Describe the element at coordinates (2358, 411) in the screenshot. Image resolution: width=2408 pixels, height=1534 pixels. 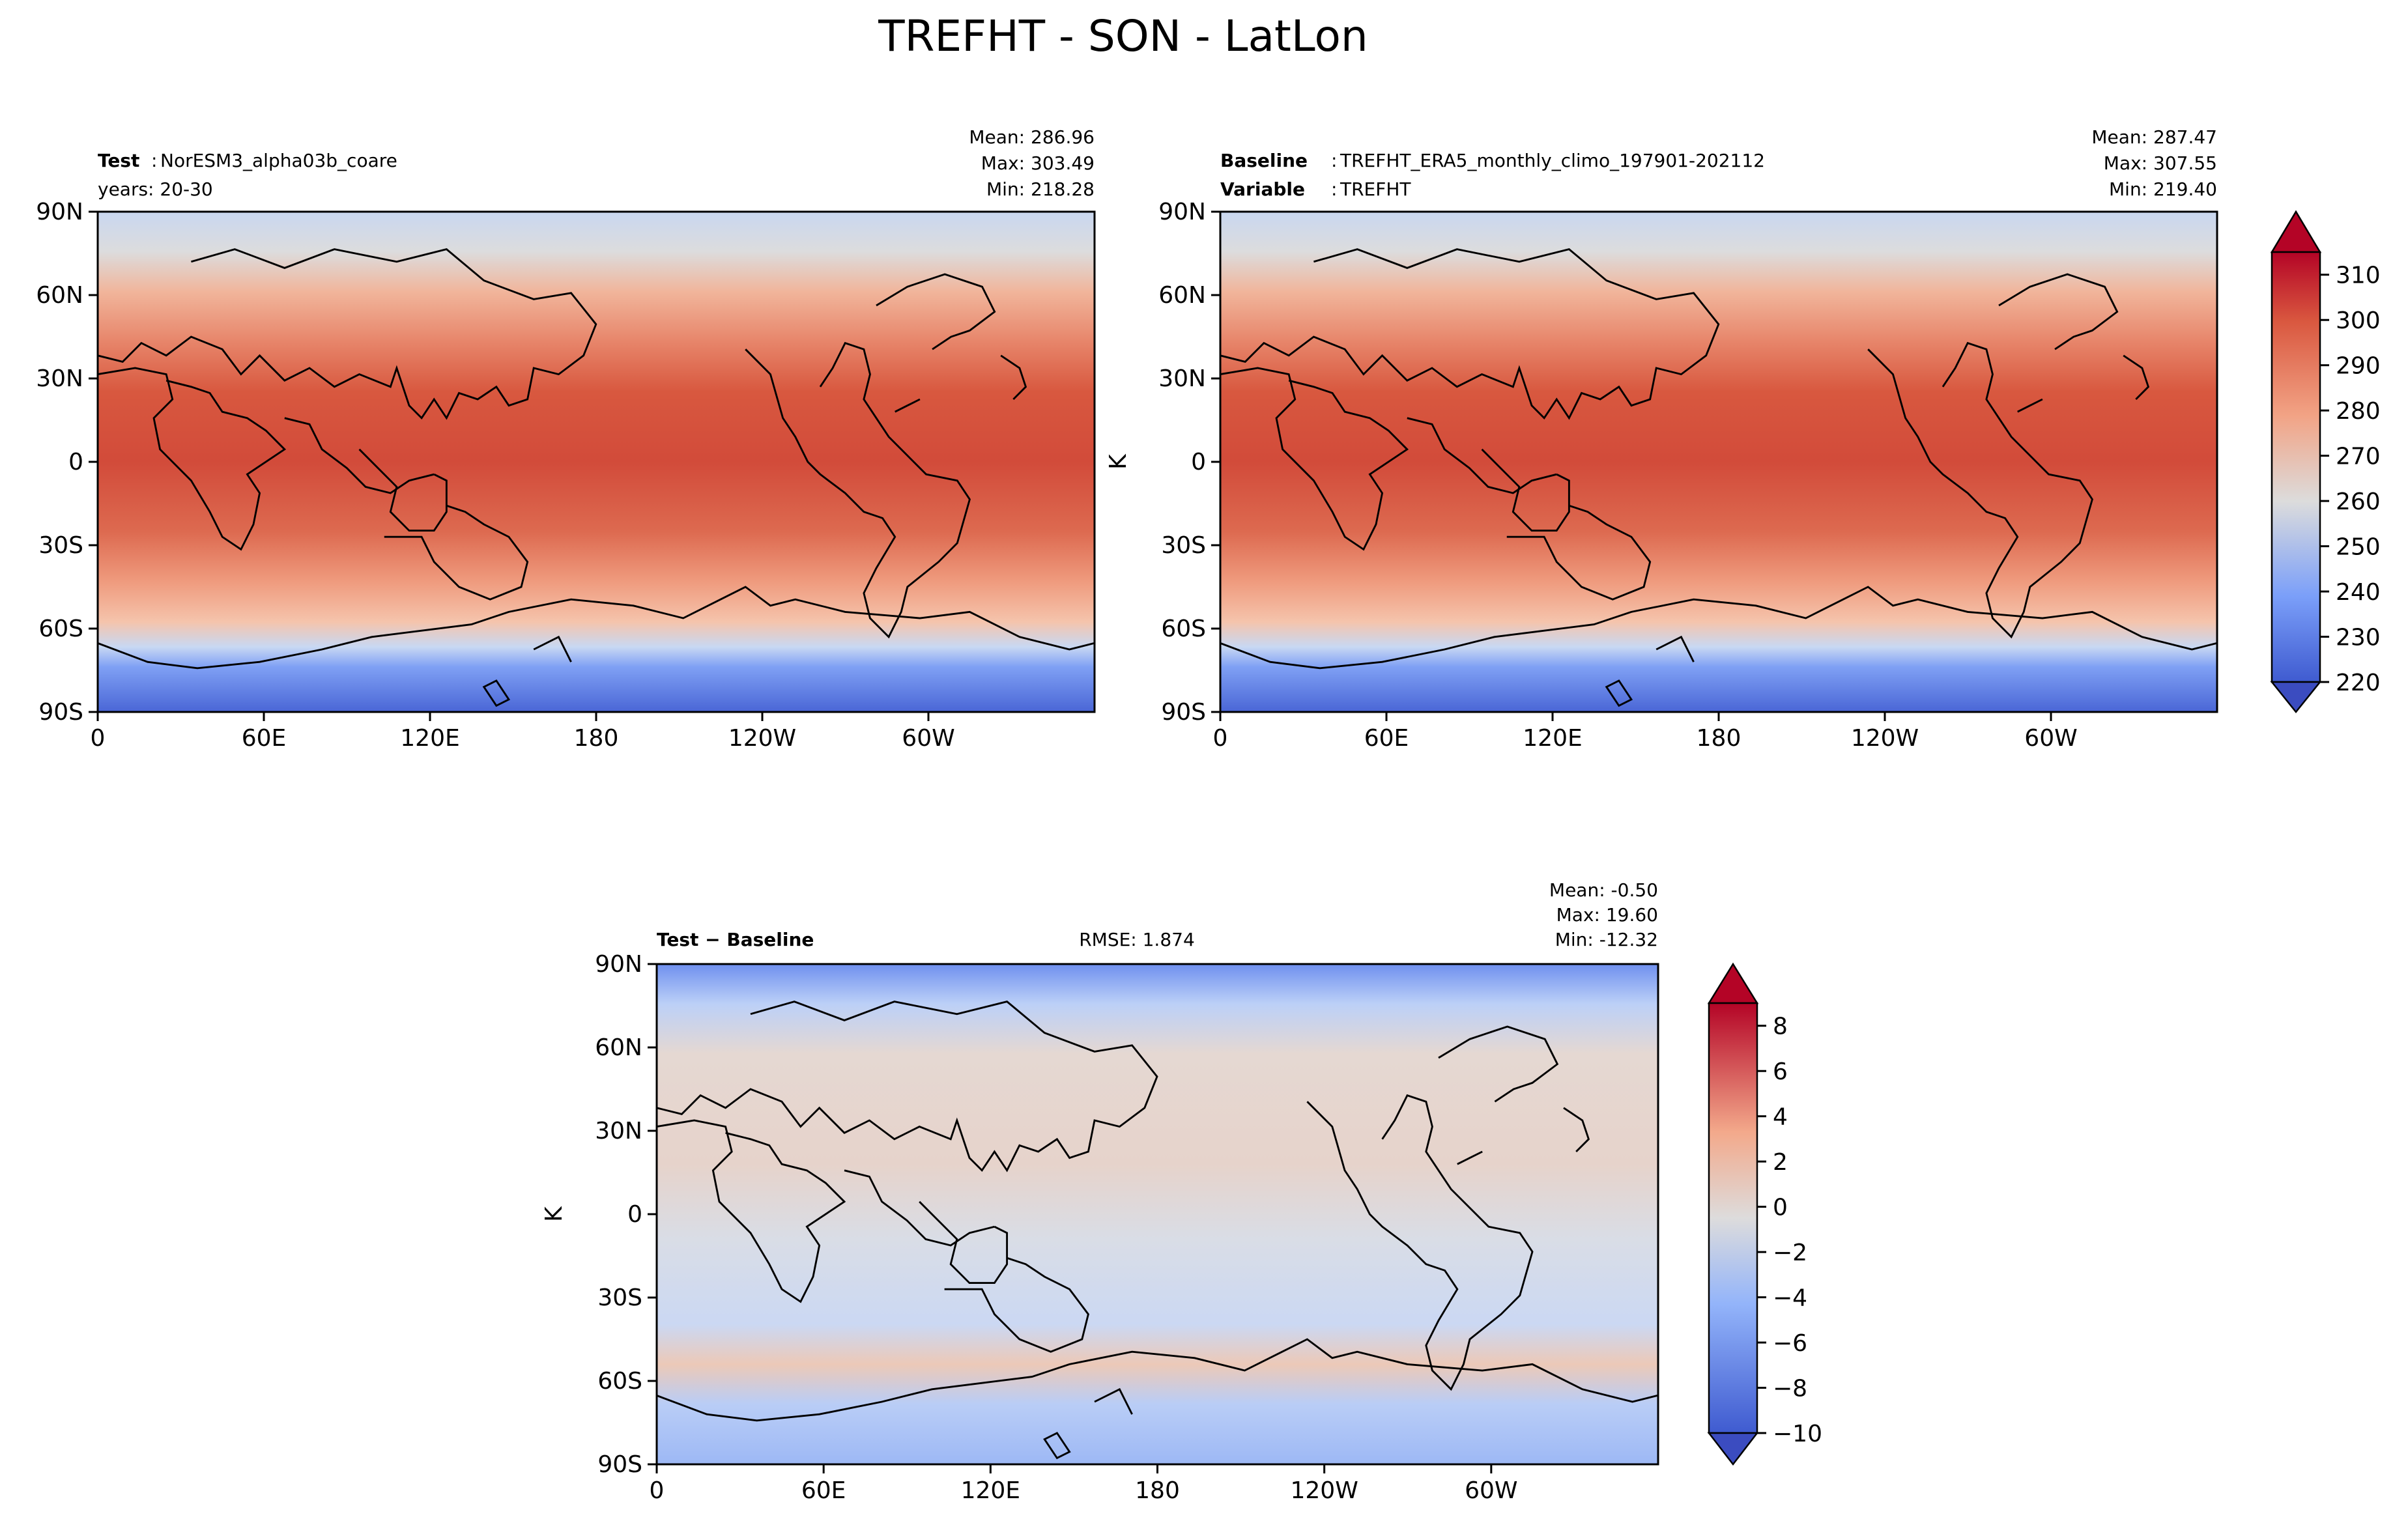
I see `colorbar-tick-label: 280` at that location.